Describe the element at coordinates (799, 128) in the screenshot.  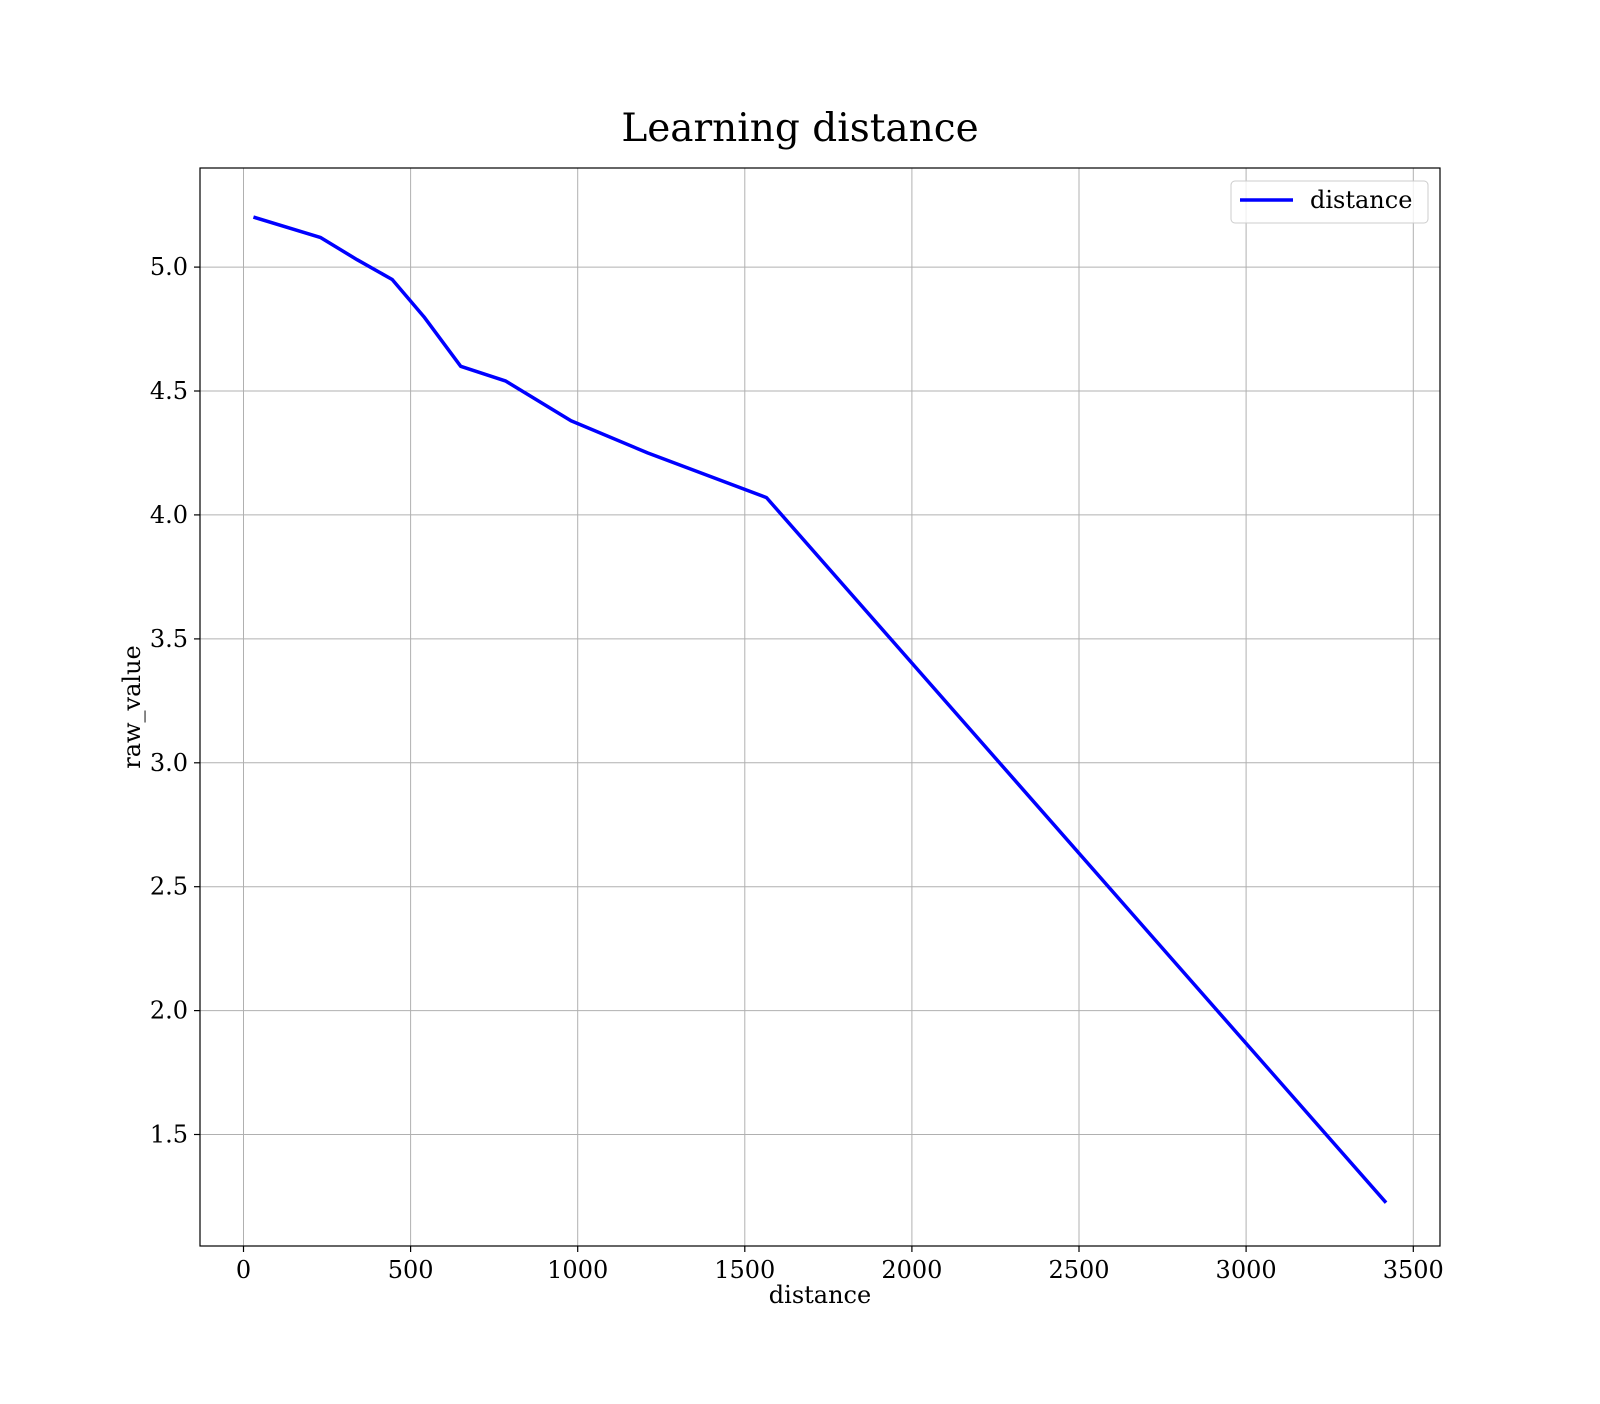
I see `chart-title: Learning distance` at that location.